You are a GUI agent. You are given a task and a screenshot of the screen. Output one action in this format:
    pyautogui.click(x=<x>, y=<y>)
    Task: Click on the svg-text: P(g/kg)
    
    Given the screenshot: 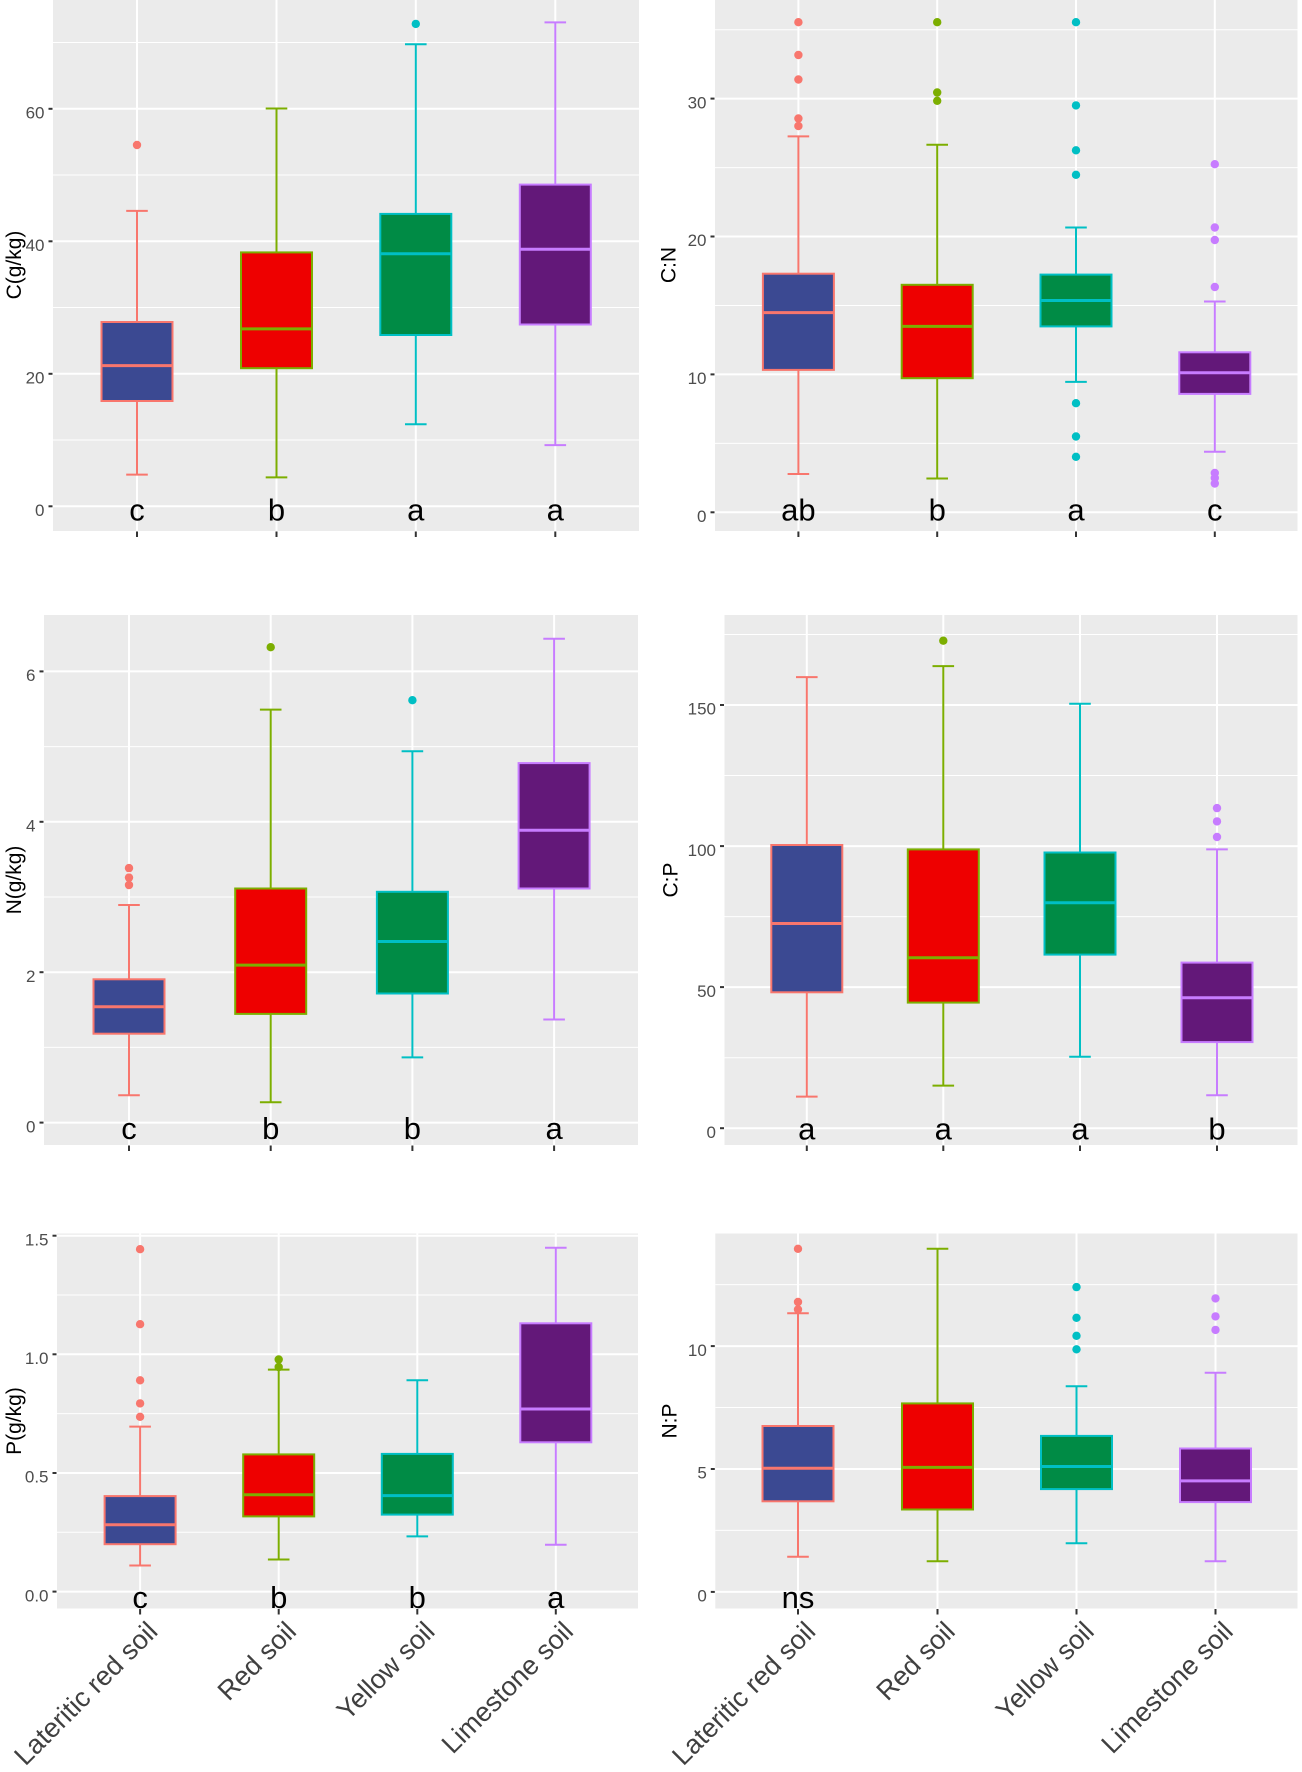 What is the action you would take?
    pyautogui.click(x=14, y=1421)
    